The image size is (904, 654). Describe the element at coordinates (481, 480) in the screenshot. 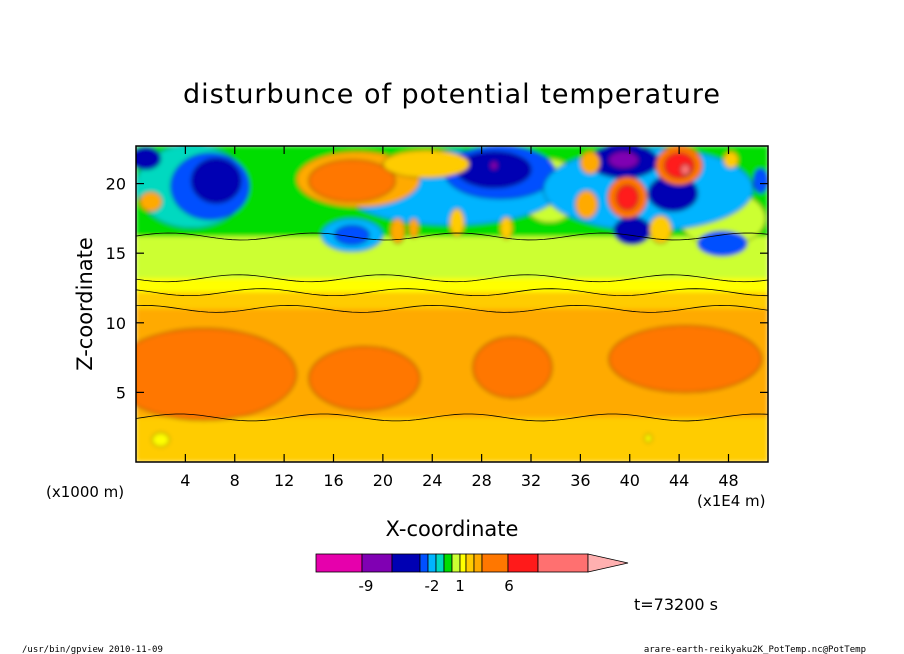

I see `x-tick-label: 28` at that location.